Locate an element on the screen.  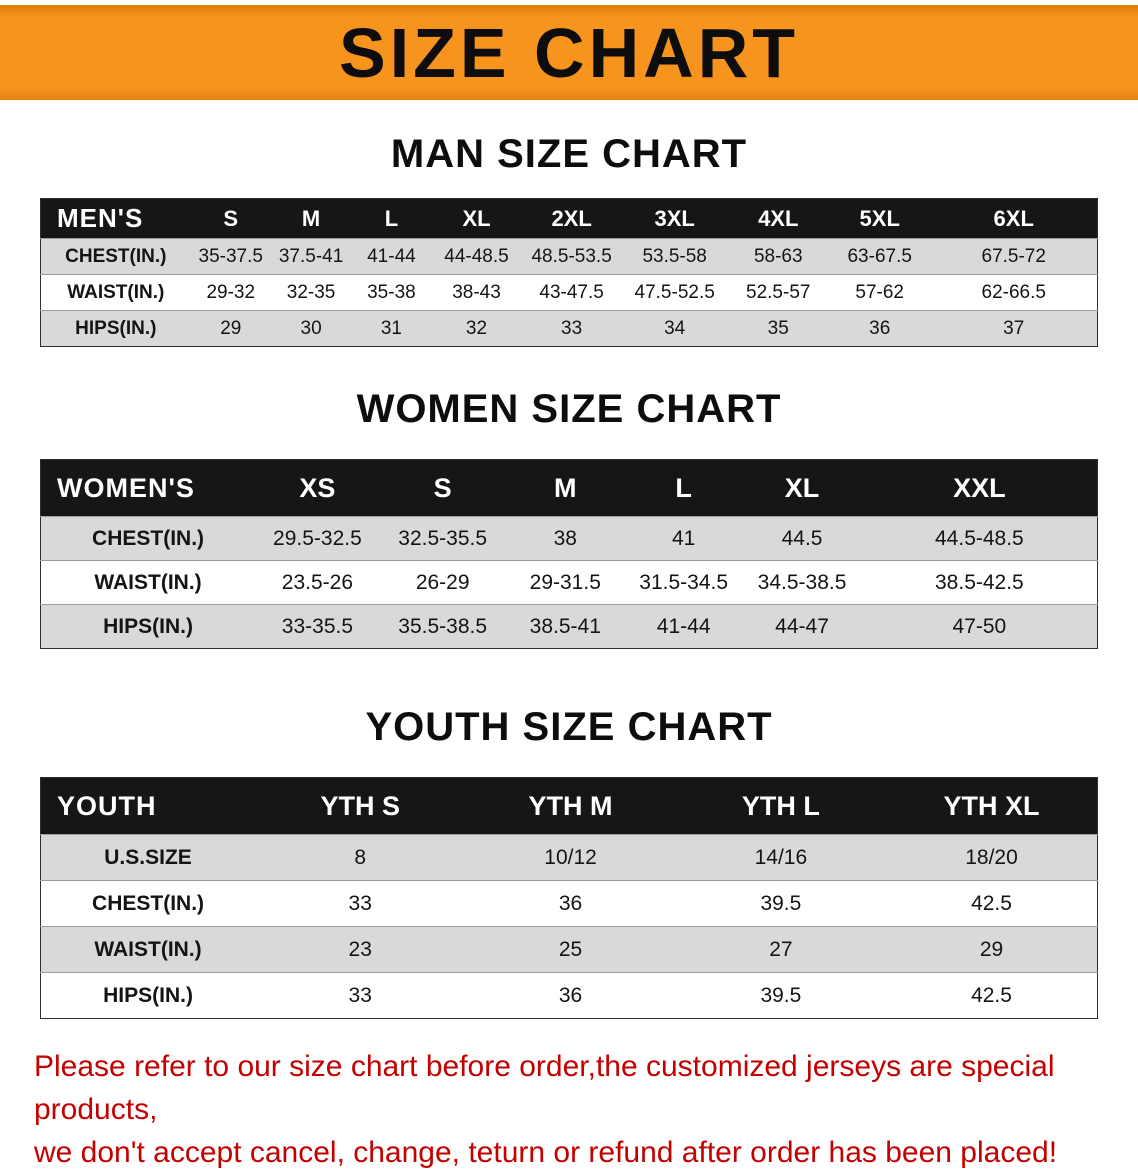
value-cell: 18/20 is located at coordinates (992, 857).